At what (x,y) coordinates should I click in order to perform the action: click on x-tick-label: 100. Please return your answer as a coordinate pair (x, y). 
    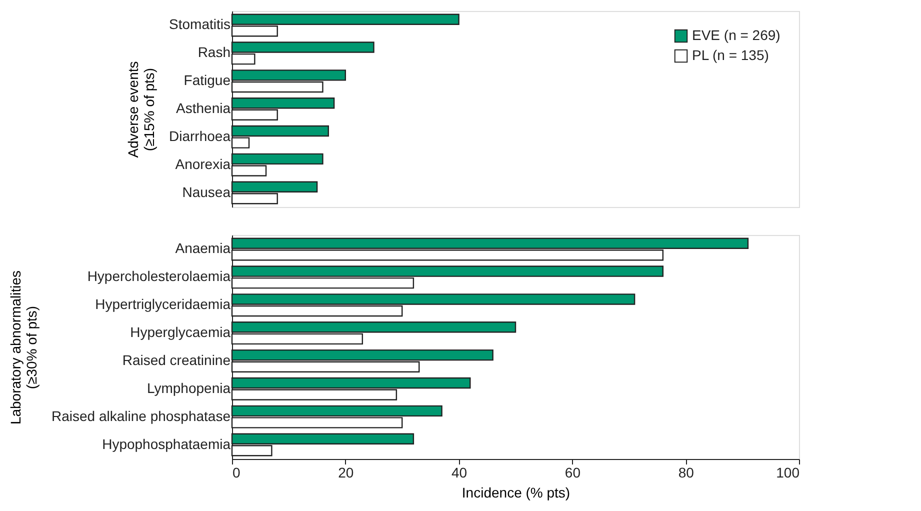
    Looking at the image, I should click on (788, 472).